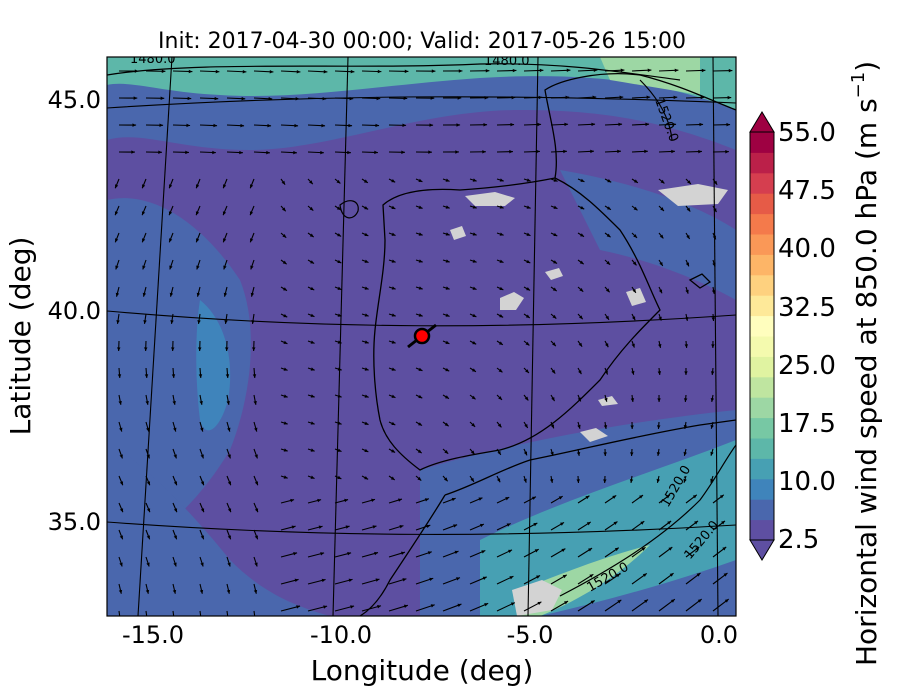  Describe the element at coordinates (866, 382) in the screenshot. I see `colorbar-label-main: Horizontal wind speed at 850.0 hPa (m s` at that location.